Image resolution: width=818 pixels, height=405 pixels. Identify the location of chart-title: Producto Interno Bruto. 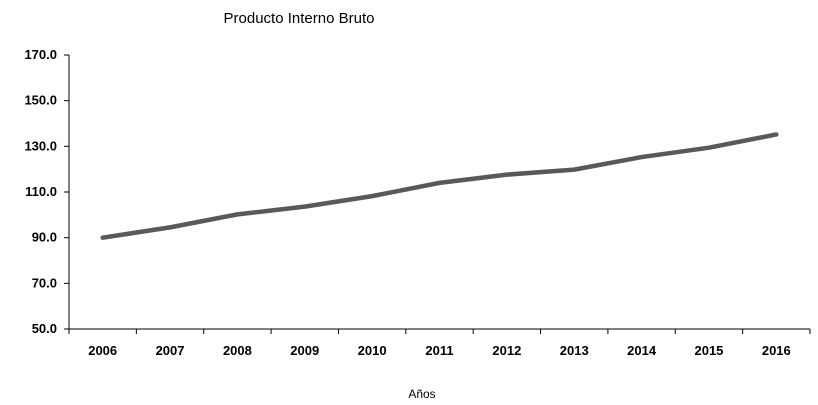
(299, 18).